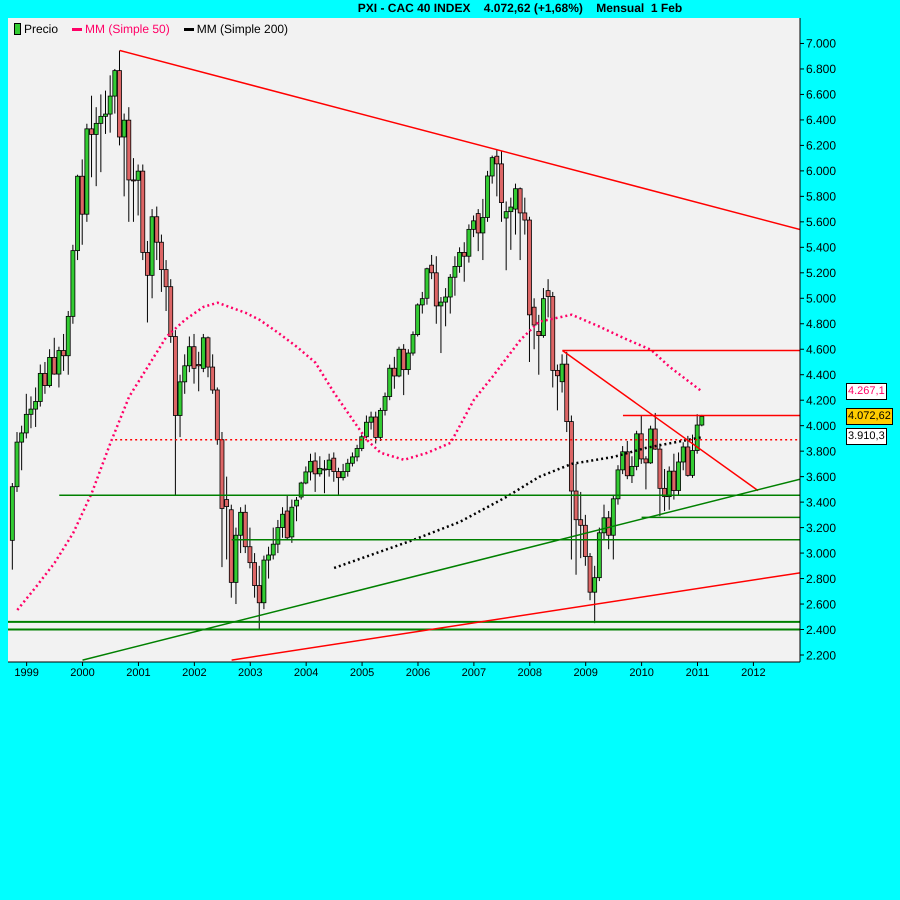 The height and width of the screenshot is (900, 900). Describe the element at coordinates (821, 604) in the screenshot. I see `y-tick-label: 2.600` at that location.